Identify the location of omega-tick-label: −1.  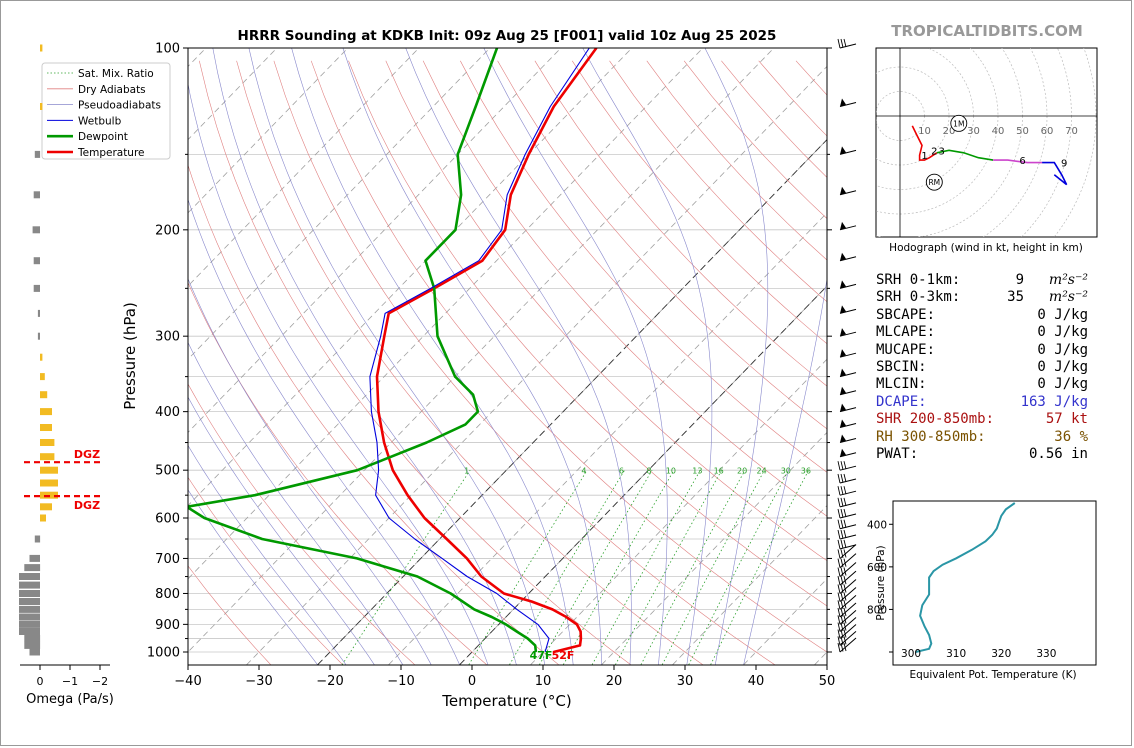
(70, 681).